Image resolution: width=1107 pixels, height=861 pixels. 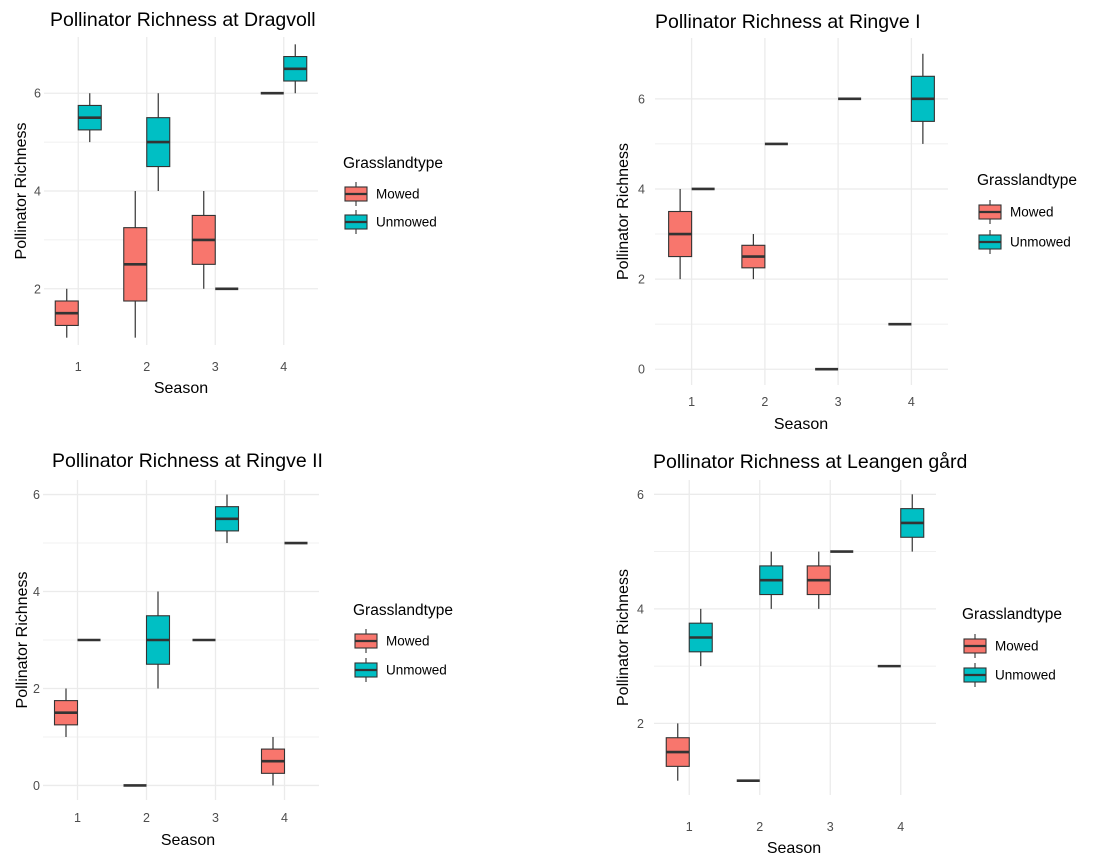 What do you see at coordinates (187, 461) in the screenshot?
I see `chart-title: Pollinator Richness at Ringve II` at bounding box center [187, 461].